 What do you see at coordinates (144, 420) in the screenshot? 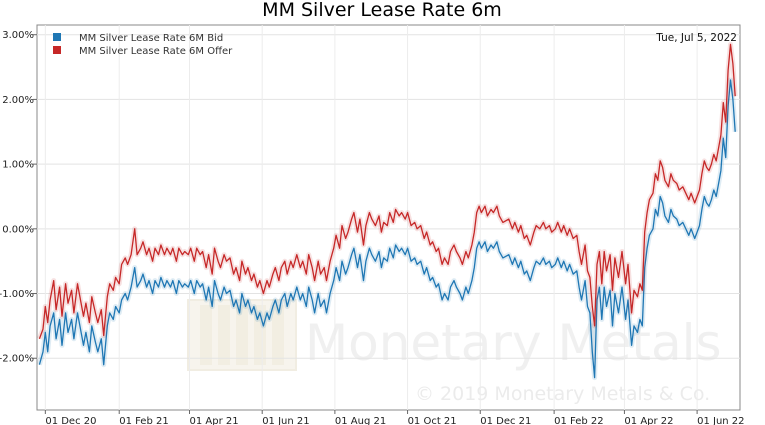
I see `x-tick-label: 01 Feb 21` at bounding box center [144, 420].